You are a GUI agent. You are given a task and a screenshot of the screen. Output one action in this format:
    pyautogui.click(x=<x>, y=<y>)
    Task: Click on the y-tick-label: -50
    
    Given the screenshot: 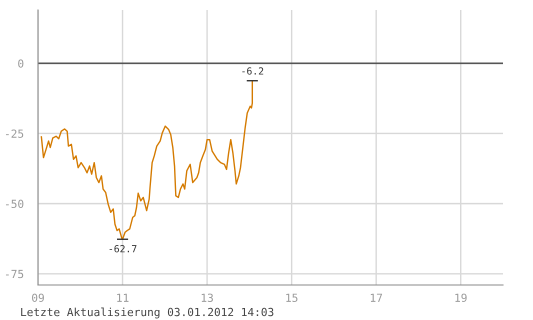 What is the action you would take?
    pyautogui.click(x=15, y=204)
    